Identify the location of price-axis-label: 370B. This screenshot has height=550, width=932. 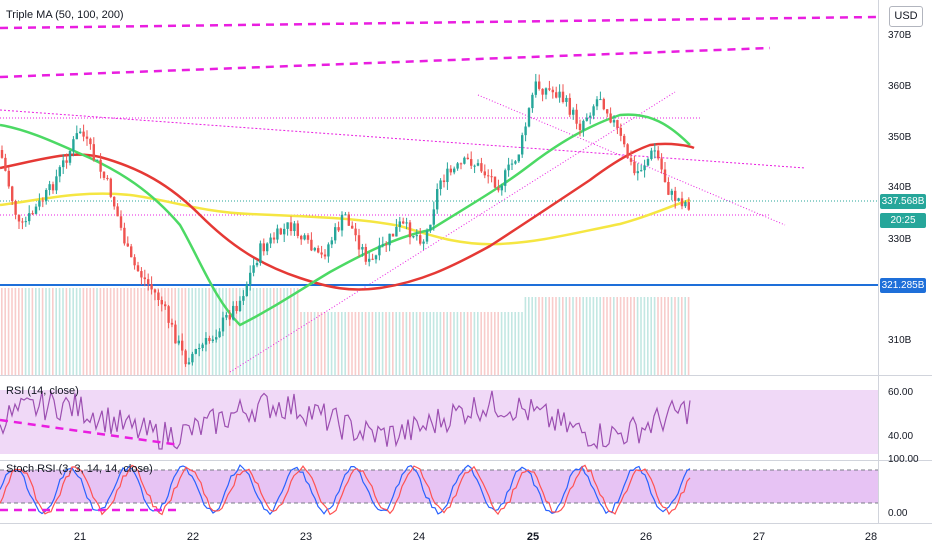
(900, 35).